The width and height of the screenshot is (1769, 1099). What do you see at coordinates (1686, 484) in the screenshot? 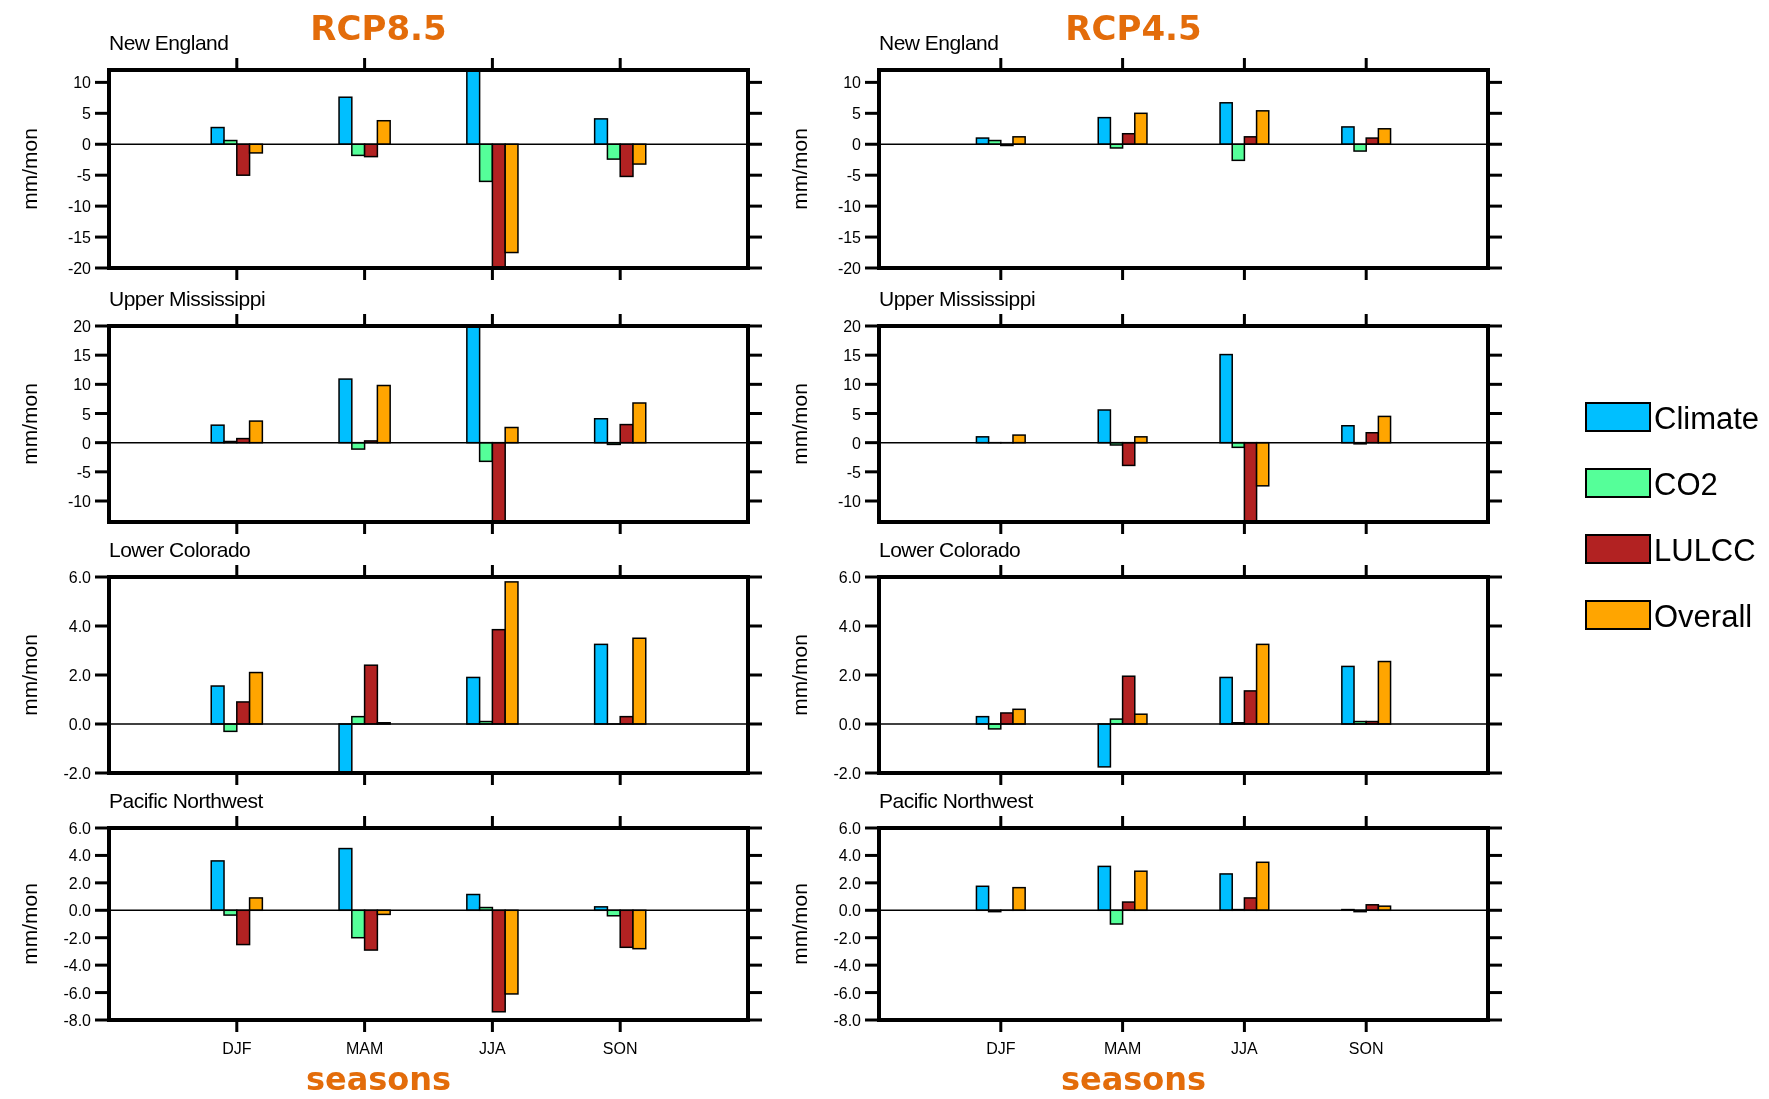
I see `legend-label: CO2` at bounding box center [1686, 484].